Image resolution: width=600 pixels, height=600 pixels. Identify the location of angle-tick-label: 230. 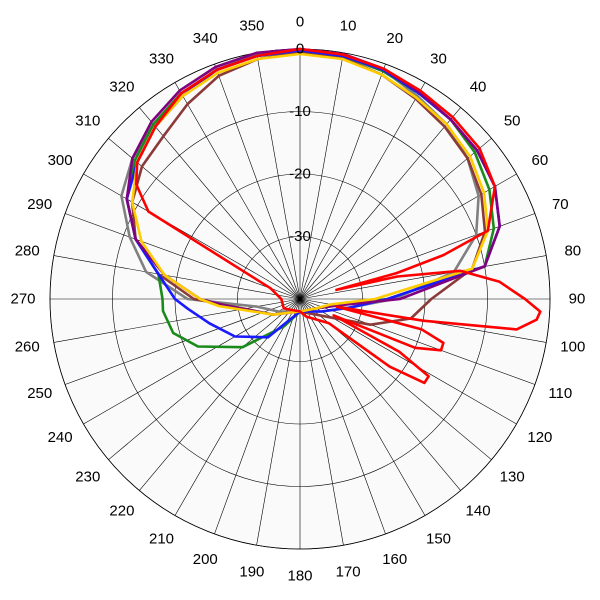
(87, 477).